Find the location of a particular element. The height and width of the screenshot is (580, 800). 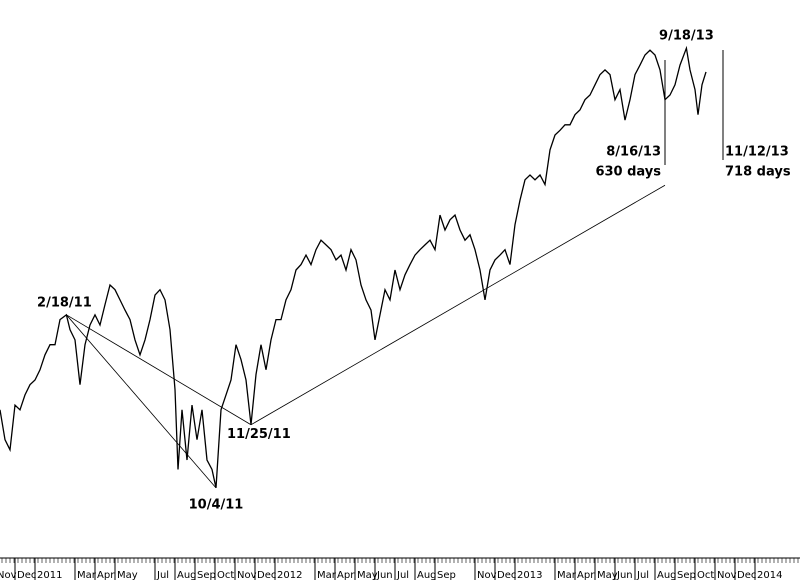

annotation: 10/4/11 is located at coordinates (216, 504).